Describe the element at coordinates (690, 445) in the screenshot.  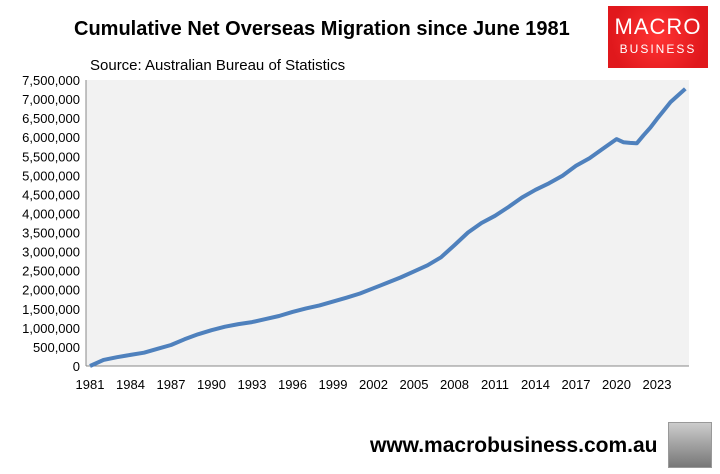
I see `wolf-logo-icon` at that location.